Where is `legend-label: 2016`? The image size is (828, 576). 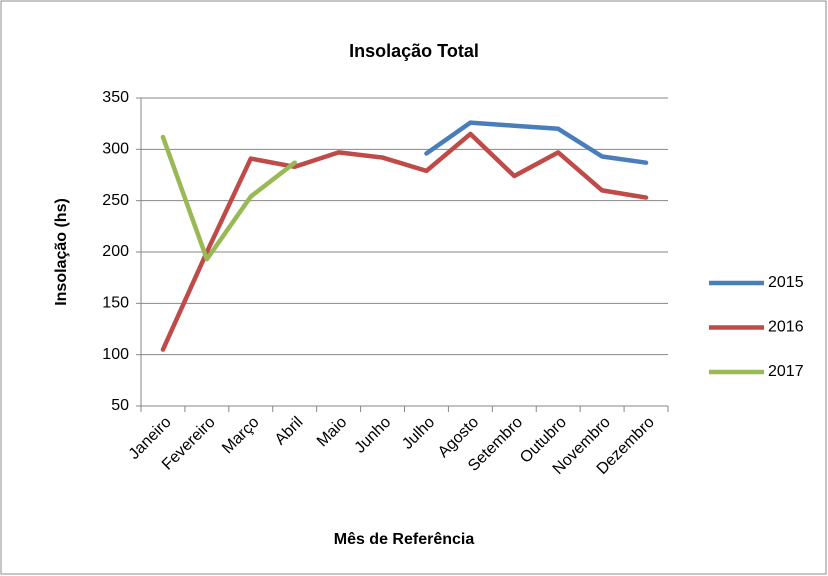 legend-label: 2016 is located at coordinates (786, 327).